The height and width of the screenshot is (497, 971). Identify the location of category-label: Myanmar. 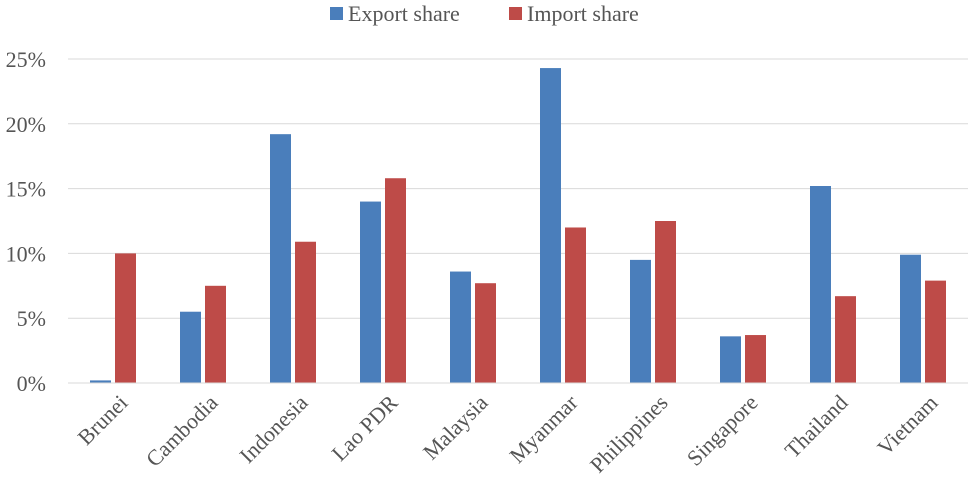
(543, 428).